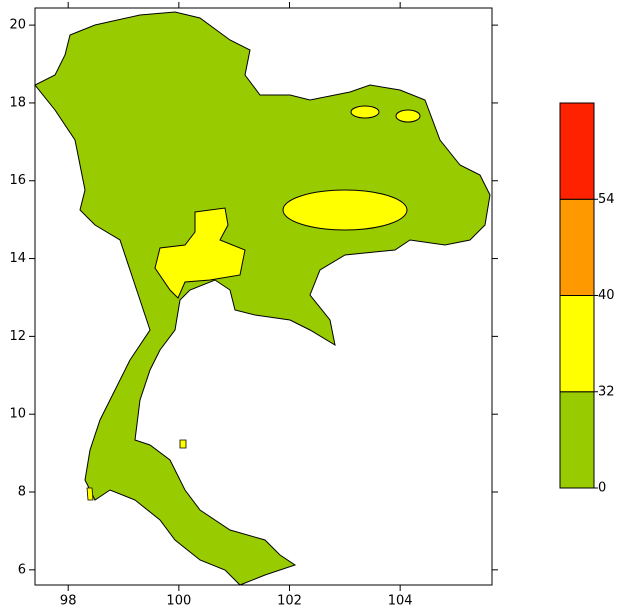 The height and width of the screenshot is (614, 620). What do you see at coordinates (68, 601) in the screenshot?
I see `x-tick-label: 98` at bounding box center [68, 601].